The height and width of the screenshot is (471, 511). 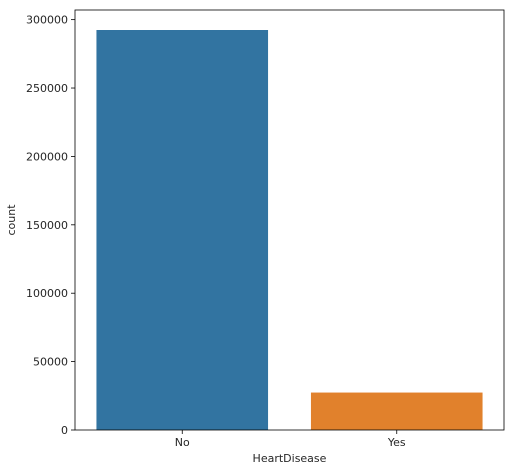 I want to click on x-axis-label: HeartDisease, so click(x=290, y=458).